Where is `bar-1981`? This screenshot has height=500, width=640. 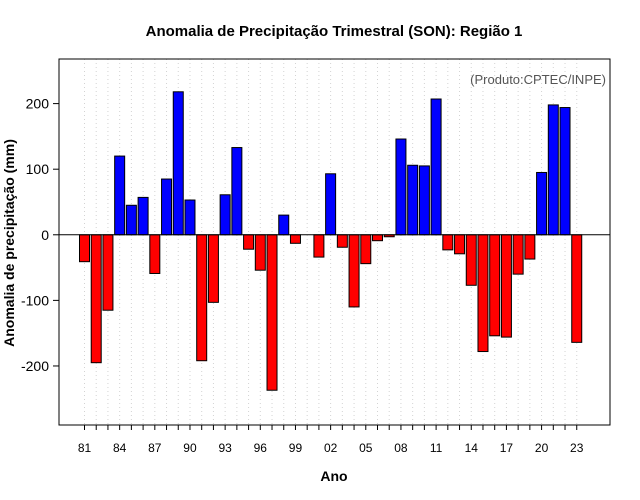 bar-1981 is located at coordinates (84, 248).